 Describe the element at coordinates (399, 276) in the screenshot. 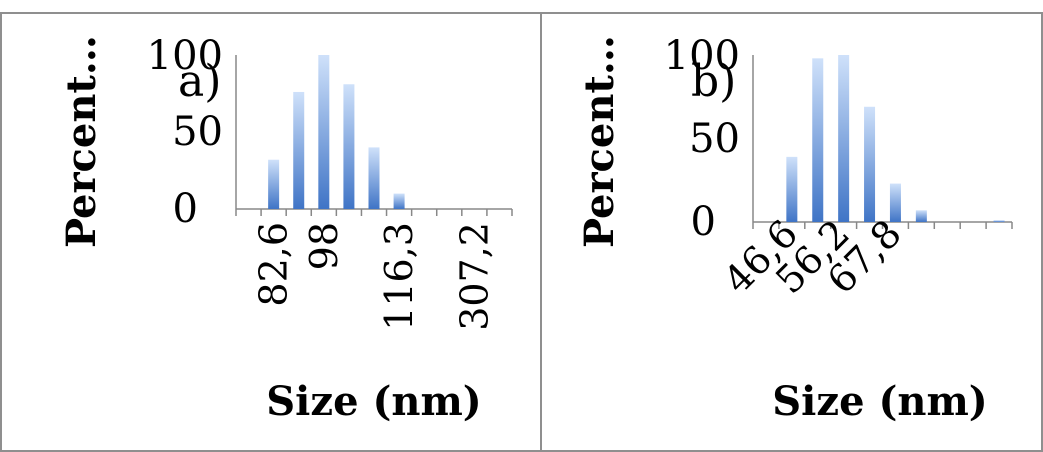

I see `x-tick-label: 116,3` at that location.